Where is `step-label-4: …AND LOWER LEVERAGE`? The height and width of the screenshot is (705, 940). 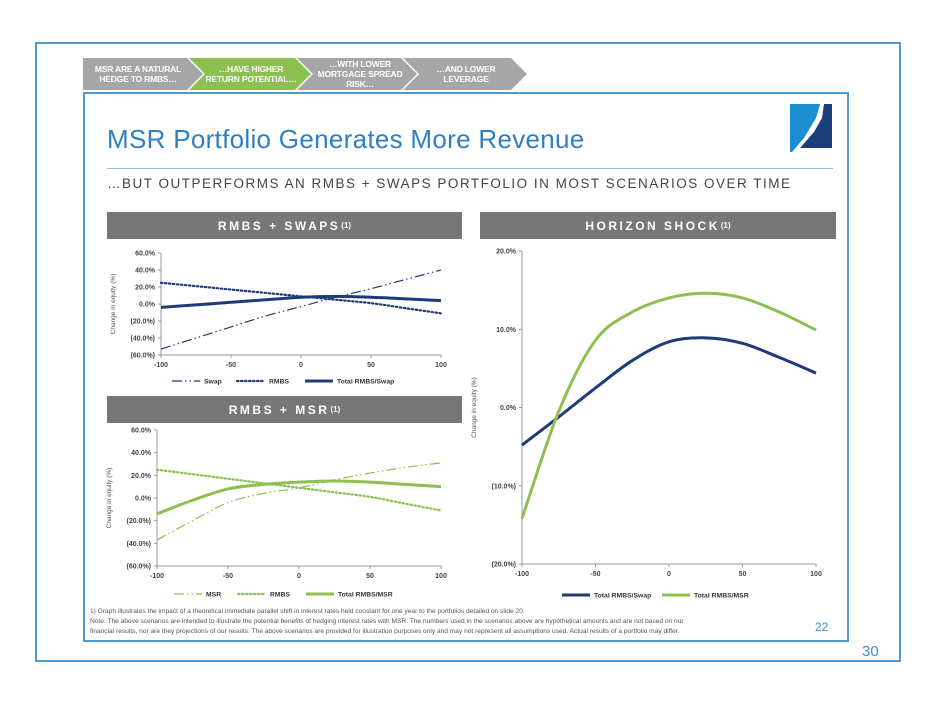 step-label-4: …AND LOWER LEVERAGE is located at coordinates (466, 74).